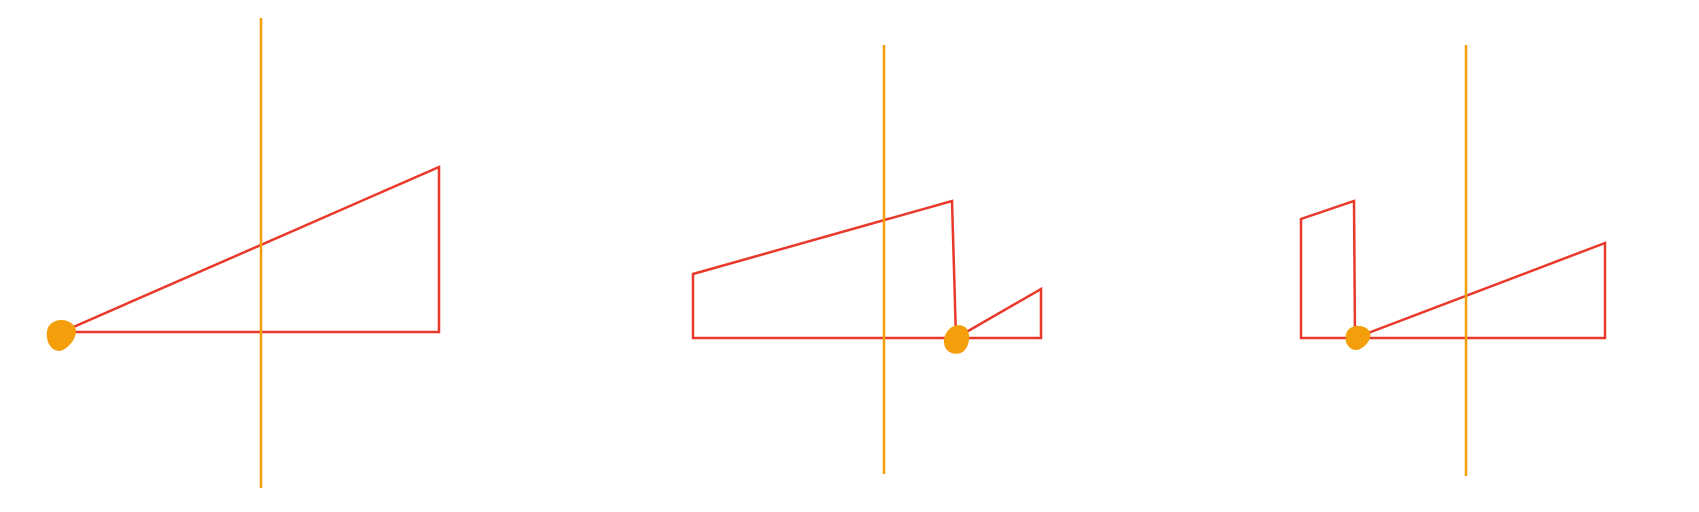  What do you see at coordinates (997, 313) in the screenshot?
I see `panel-2-triangle` at bounding box center [997, 313].